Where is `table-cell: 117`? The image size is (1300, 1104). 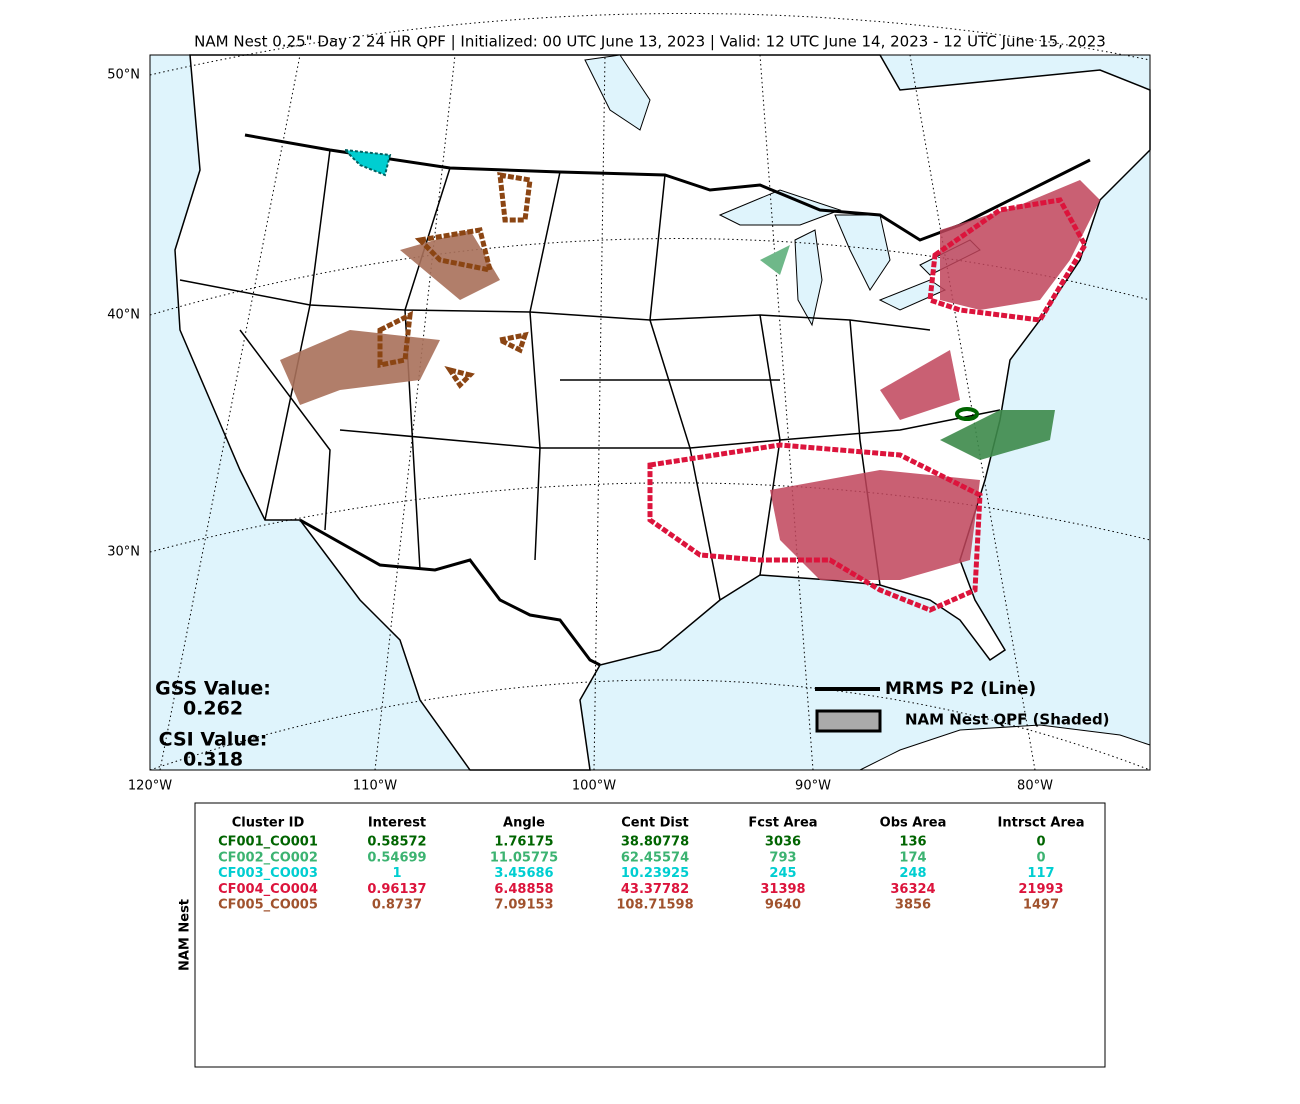
table-cell: 117 is located at coordinates (1040, 873).